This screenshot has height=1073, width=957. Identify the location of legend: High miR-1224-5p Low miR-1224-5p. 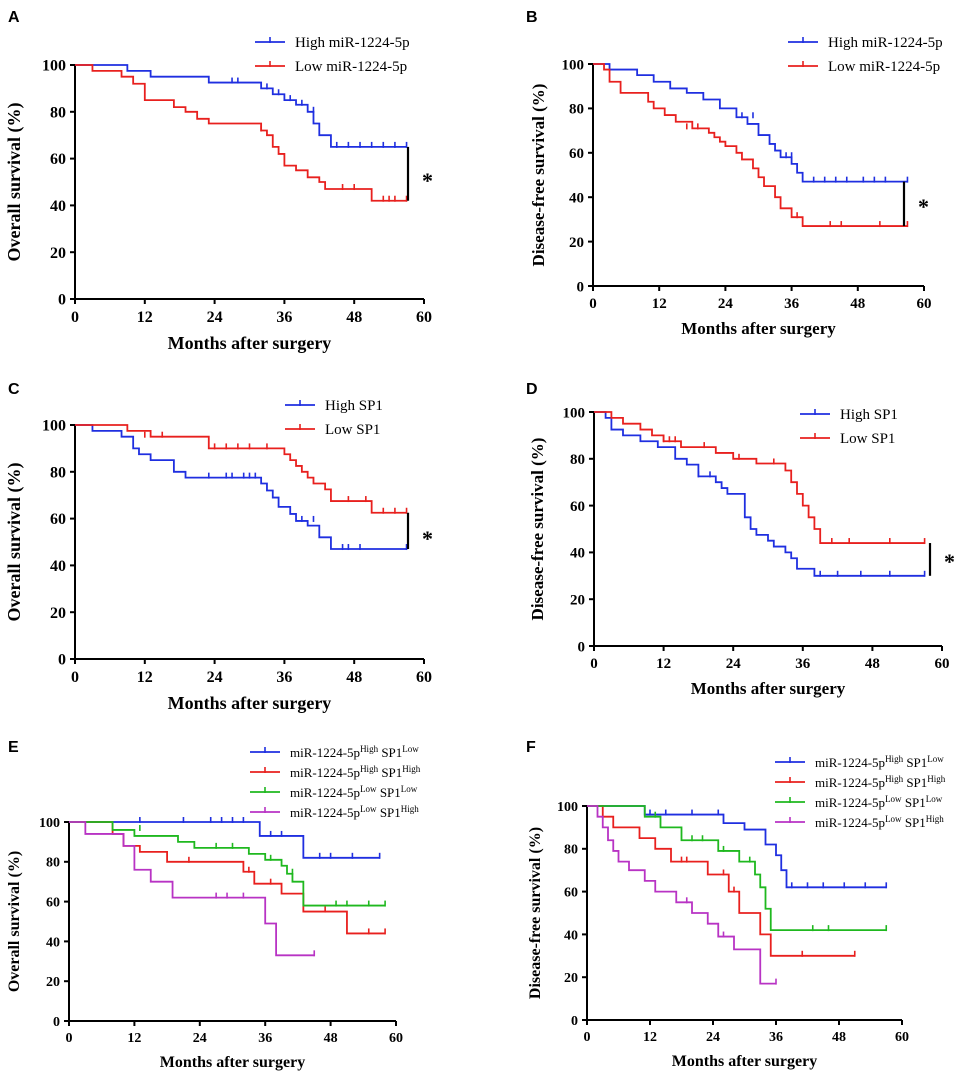
(332, 55).